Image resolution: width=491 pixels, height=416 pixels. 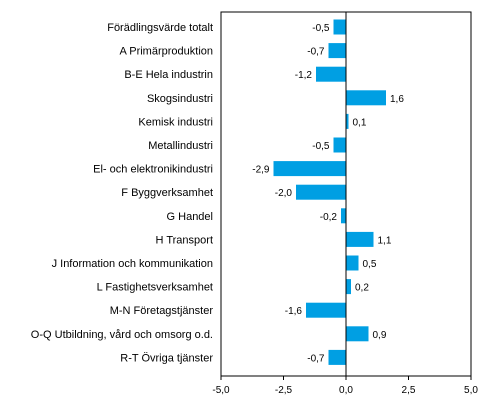 I want to click on category-label: B-E Hela industrin, so click(x=168, y=75).